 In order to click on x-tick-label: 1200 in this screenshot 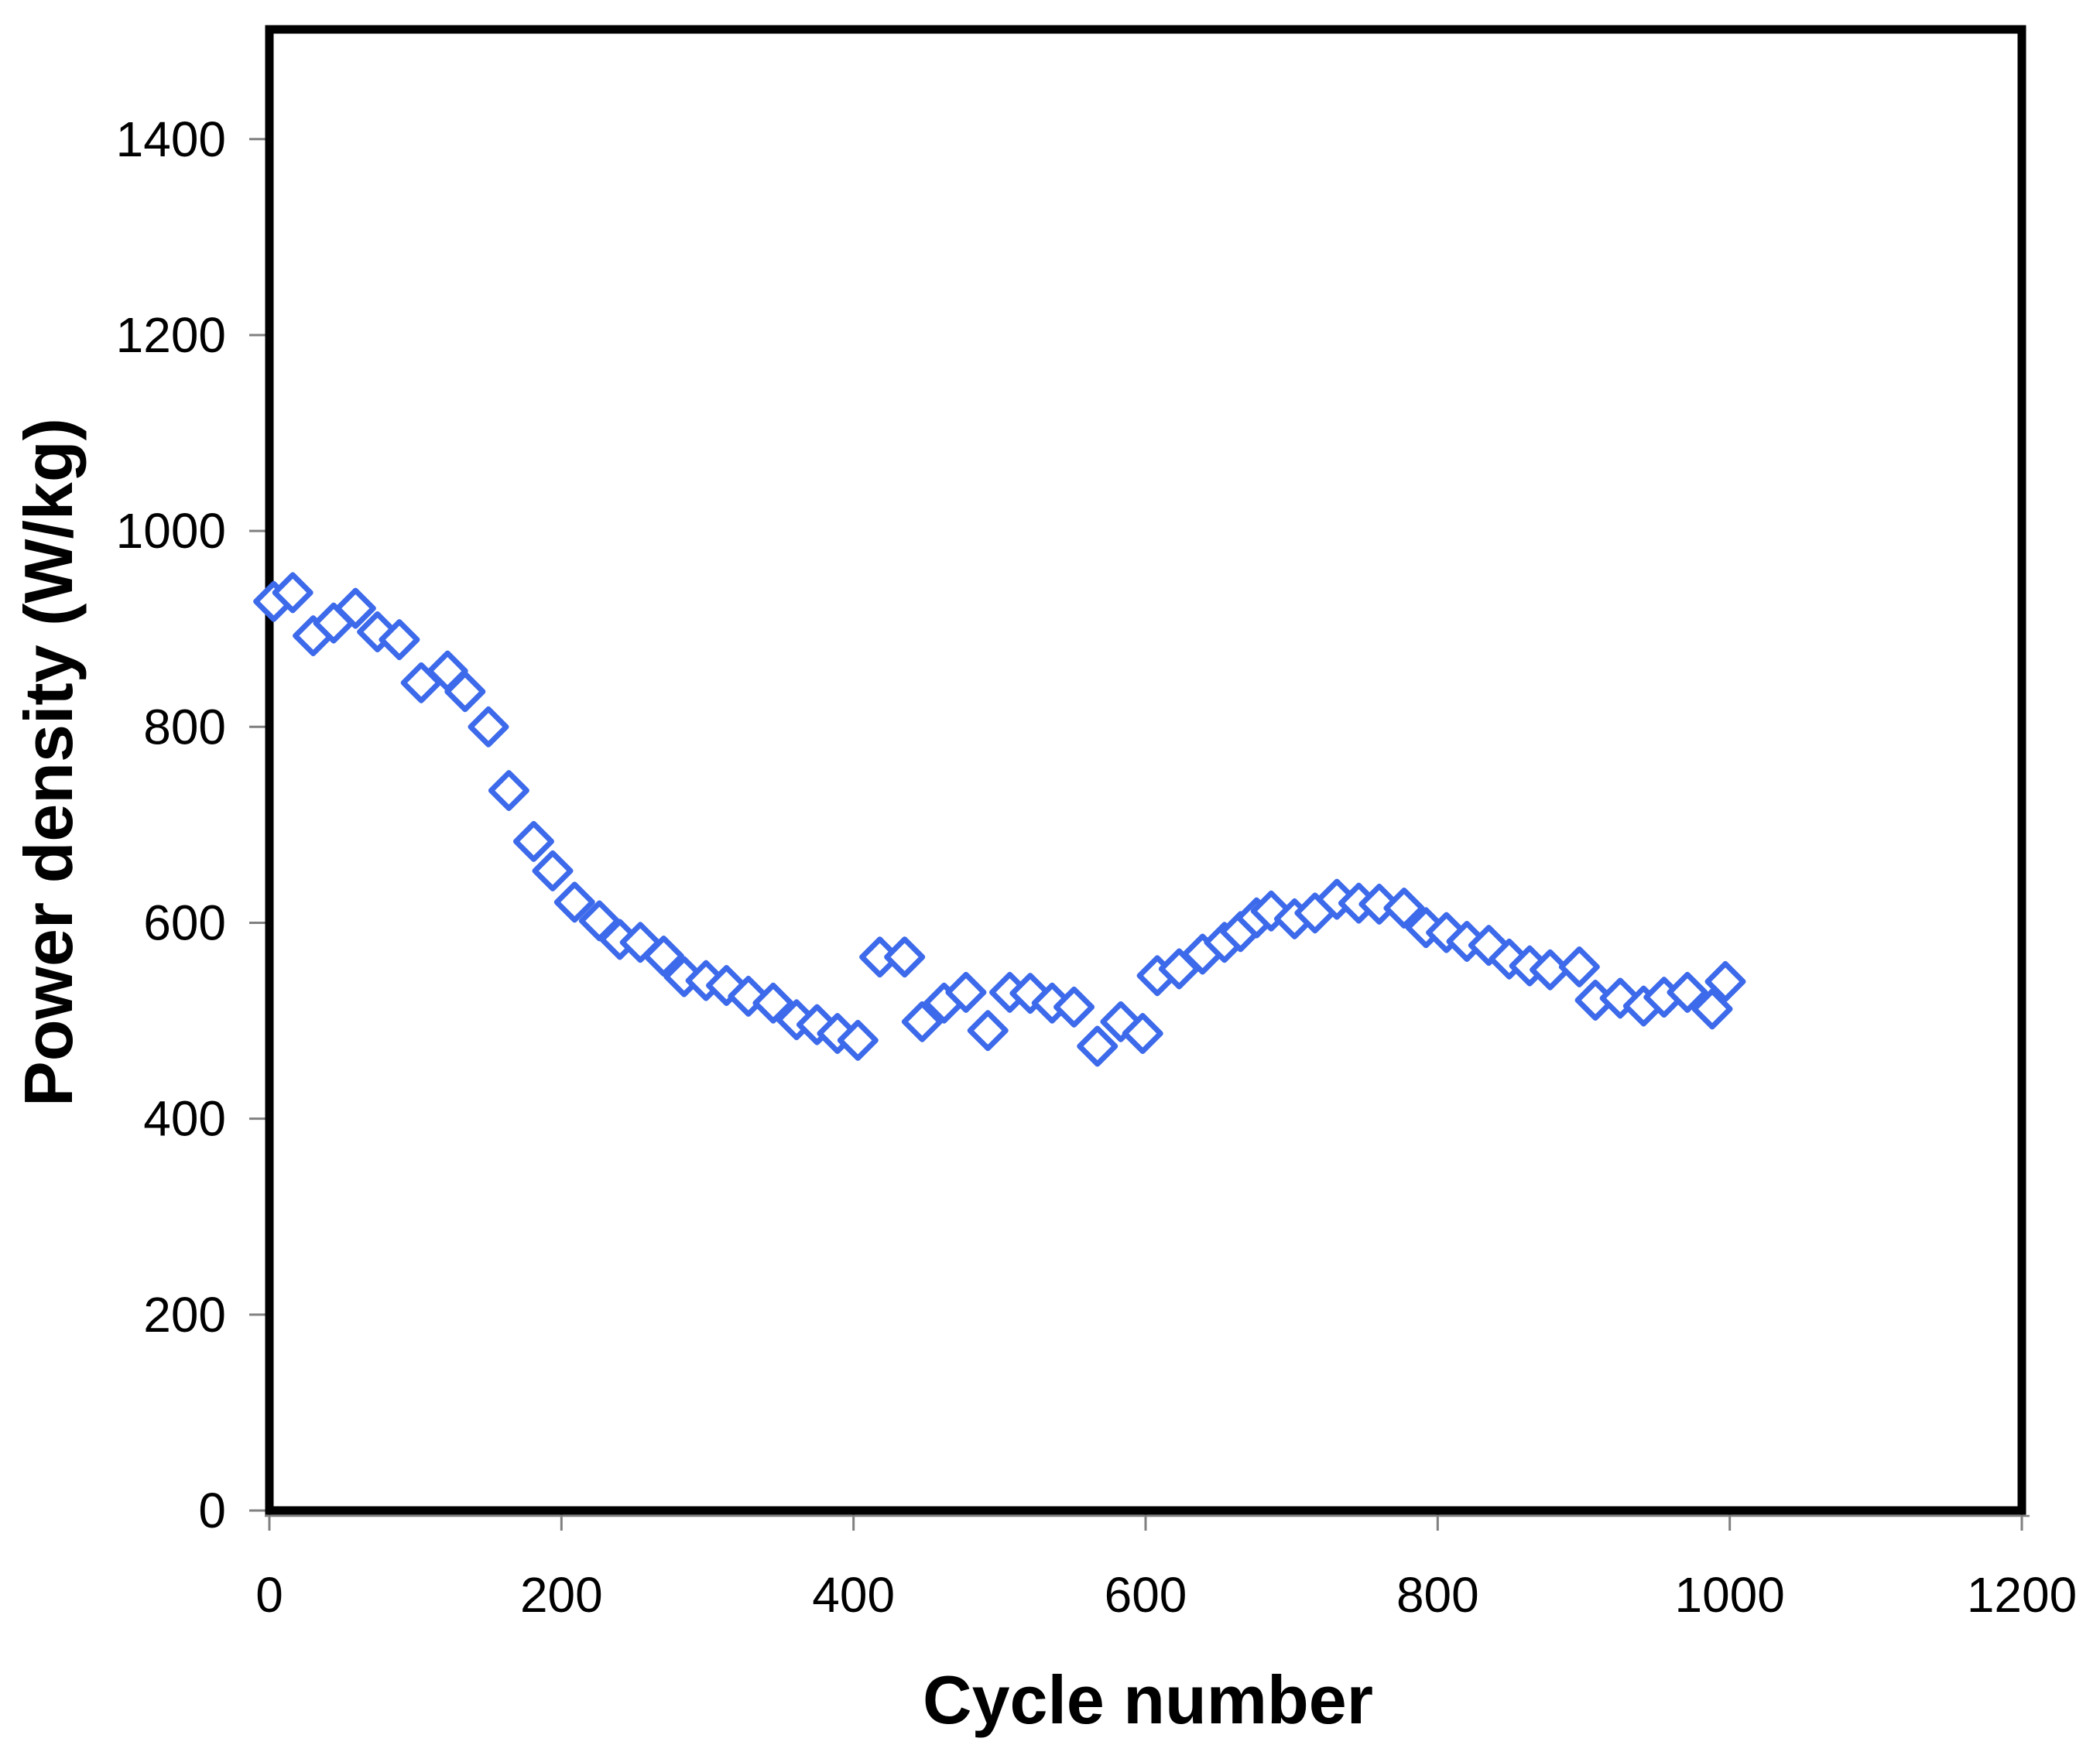, I will do `click(2022, 1595)`.